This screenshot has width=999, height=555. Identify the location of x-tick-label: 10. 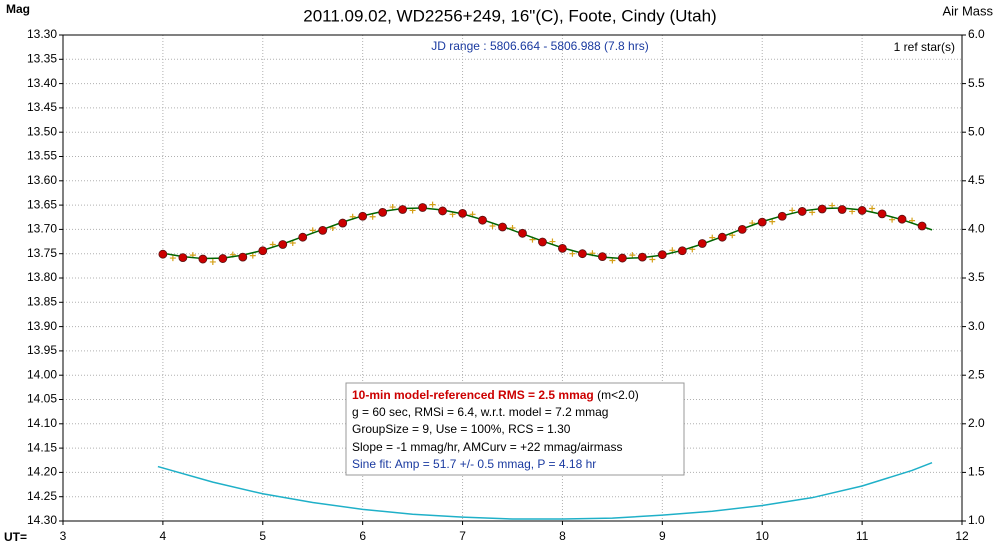
(763, 536).